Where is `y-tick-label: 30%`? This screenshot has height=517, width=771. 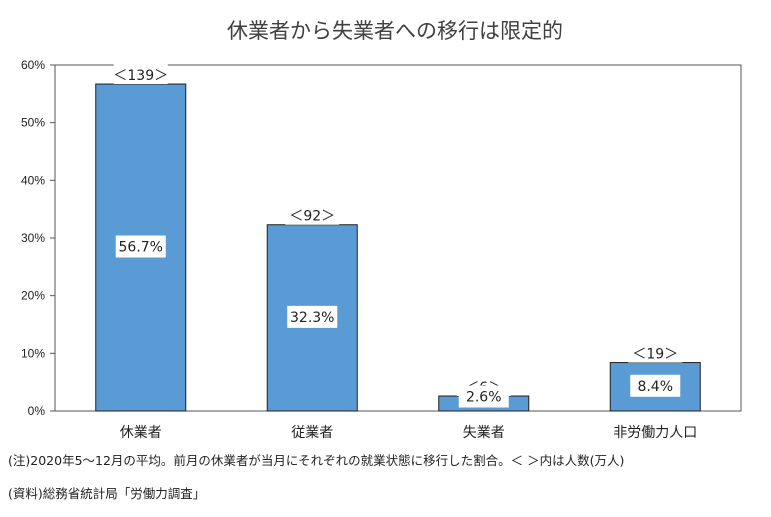
y-tick-label: 30% is located at coordinates (33, 238).